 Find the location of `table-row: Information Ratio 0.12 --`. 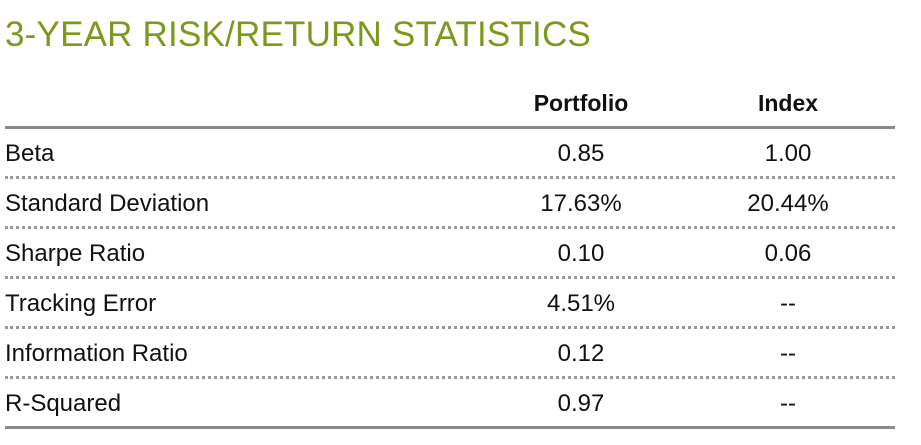

table-row: Information Ratio 0.12 -- is located at coordinates (450, 354).